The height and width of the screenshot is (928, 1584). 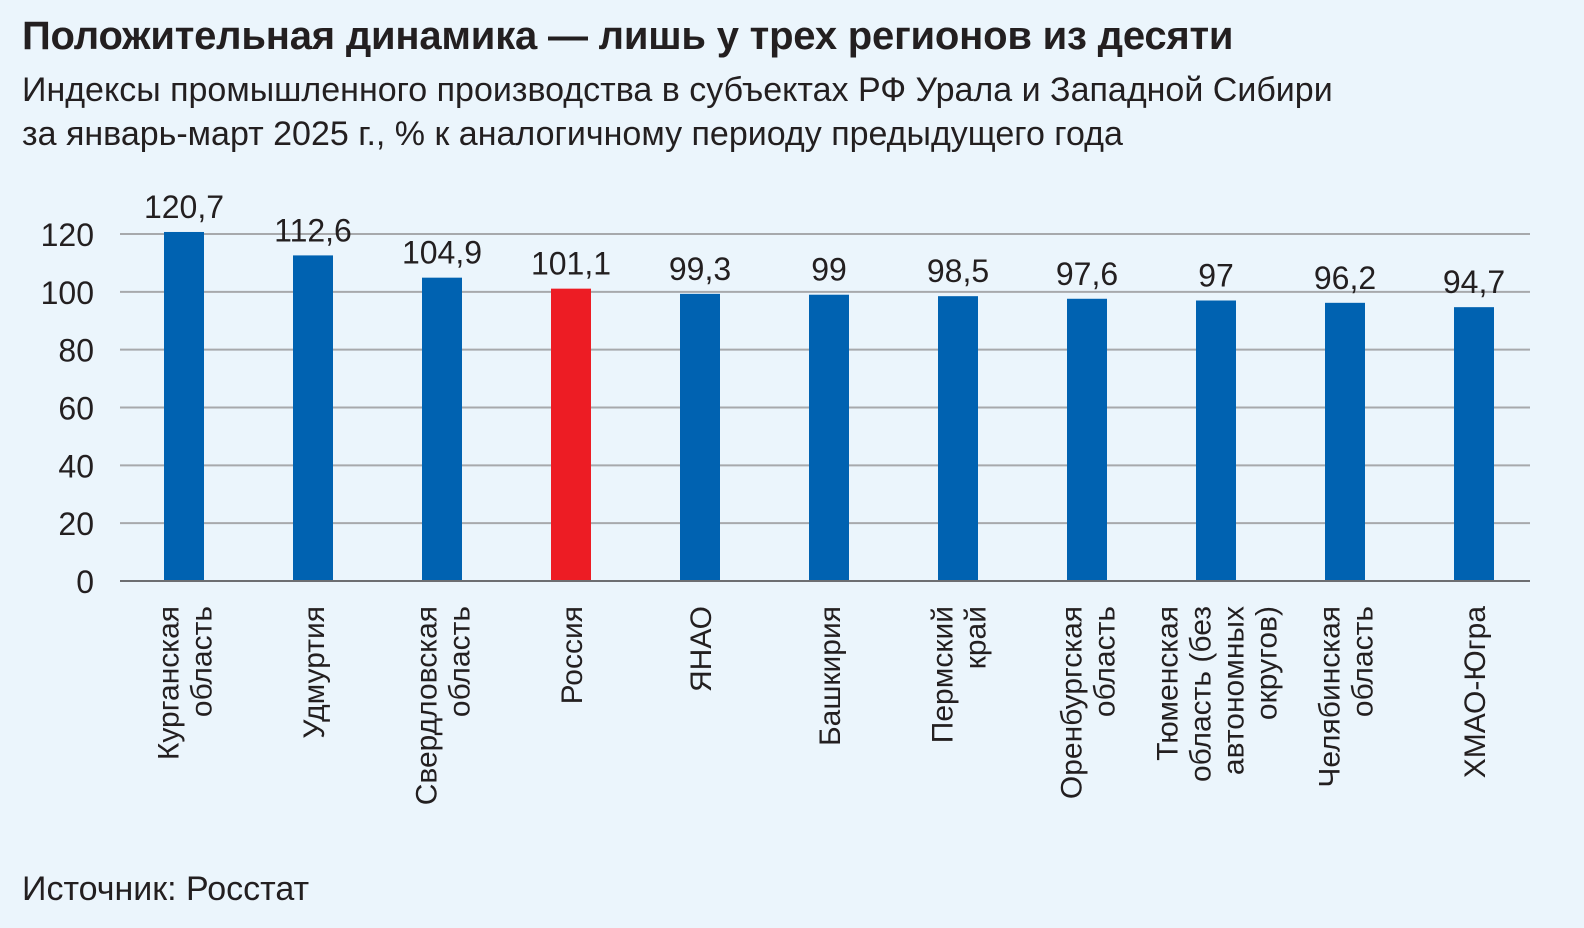 What do you see at coordinates (976, 637) in the screenshot?
I see `x-tick-label-6-line-1: край` at bounding box center [976, 637].